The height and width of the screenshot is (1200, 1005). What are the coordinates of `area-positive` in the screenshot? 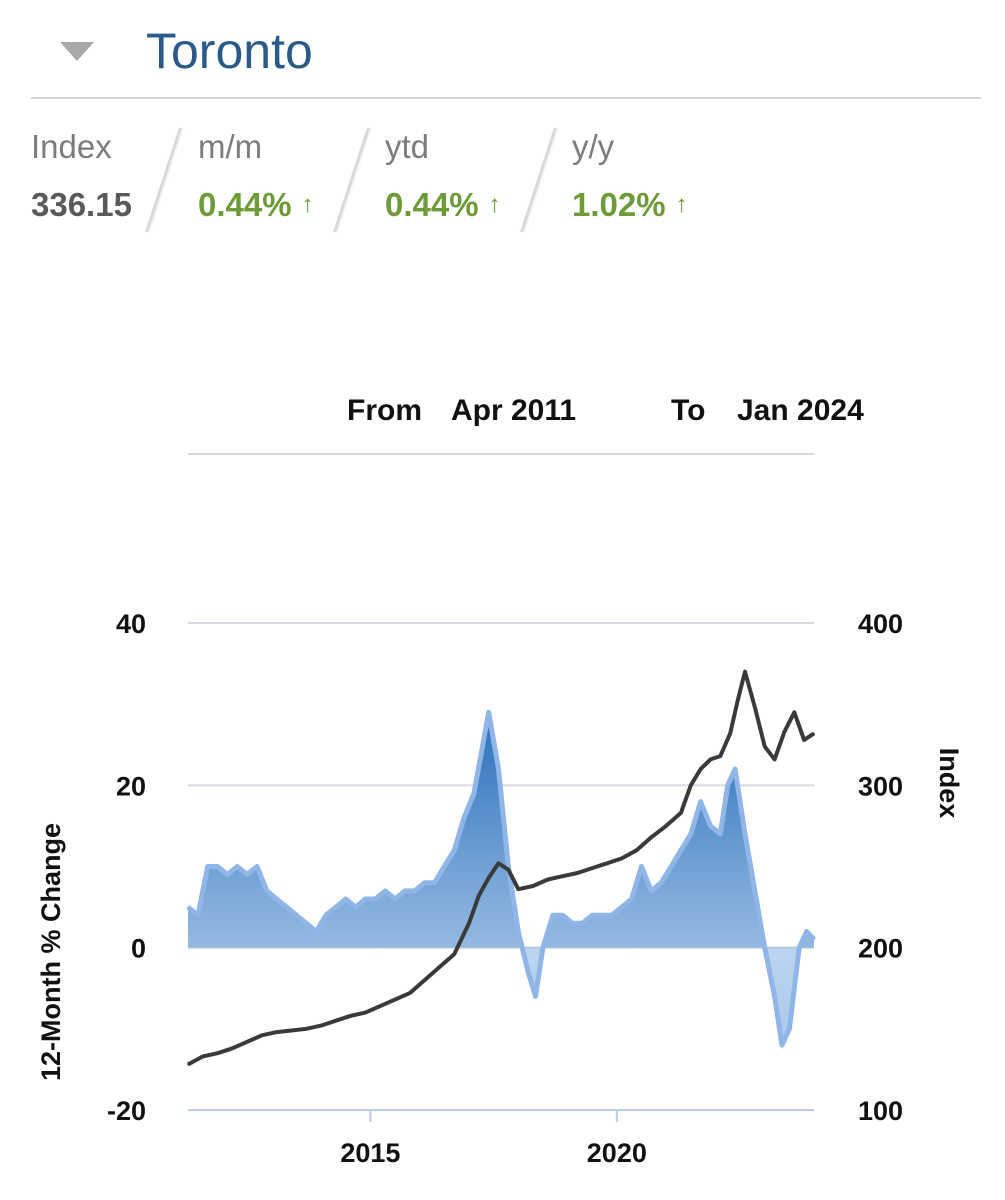 It's located at (501, 830).